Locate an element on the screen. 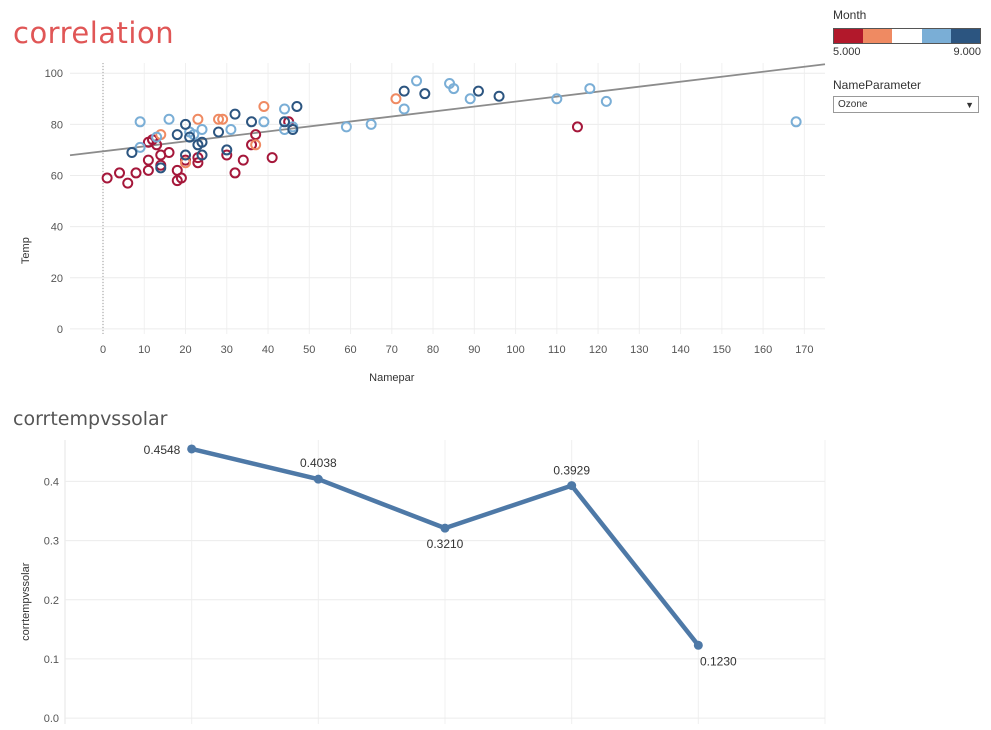 The height and width of the screenshot is (730, 991). color-ramp is located at coordinates (907, 36).